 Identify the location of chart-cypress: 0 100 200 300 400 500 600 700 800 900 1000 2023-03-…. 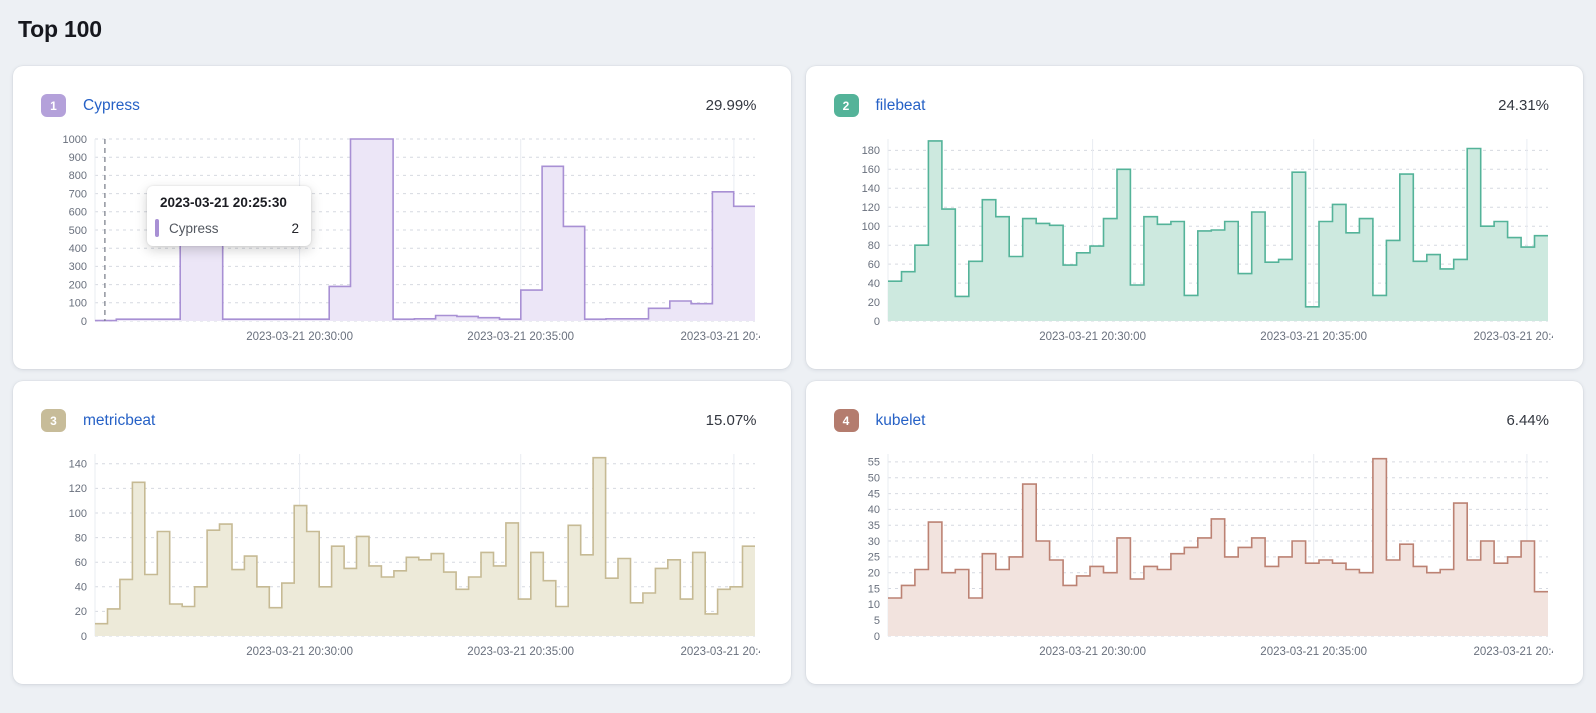
(399, 242).